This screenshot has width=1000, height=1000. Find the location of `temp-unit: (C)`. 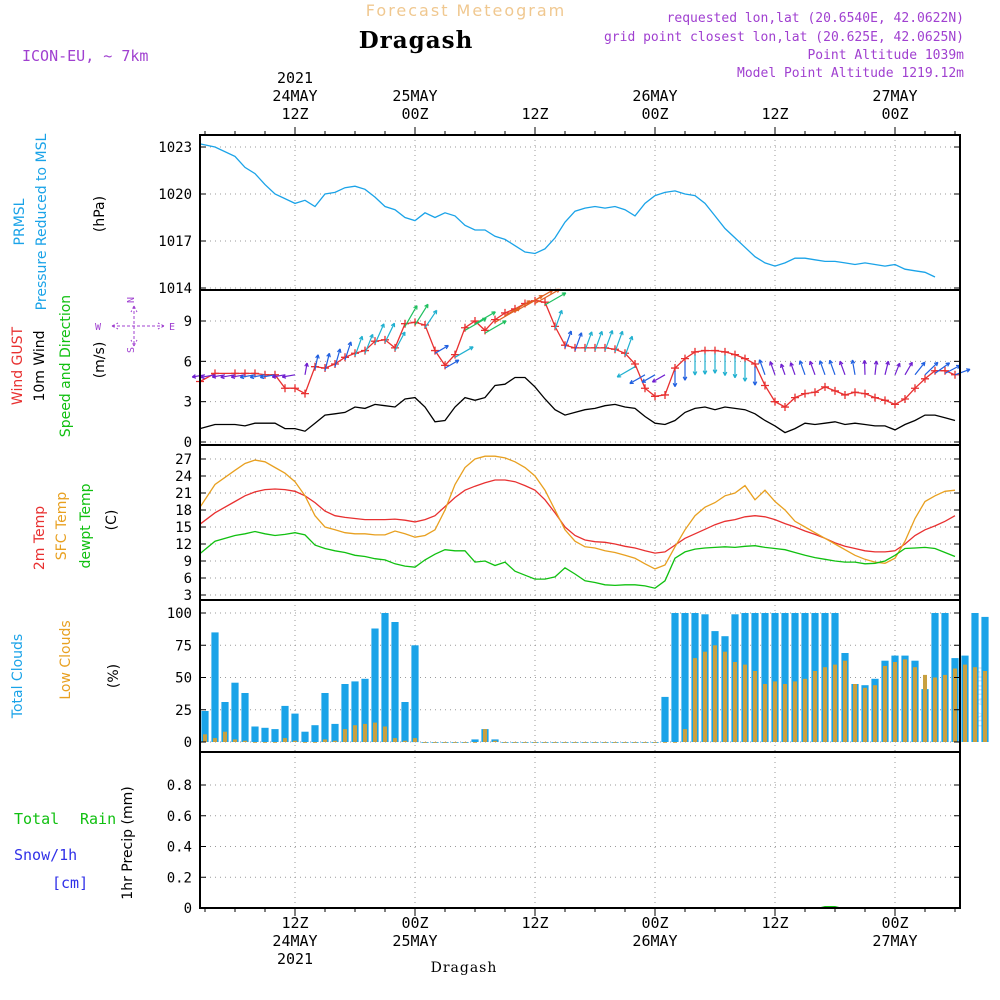

temp-unit: (C) is located at coordinates (112, 520).